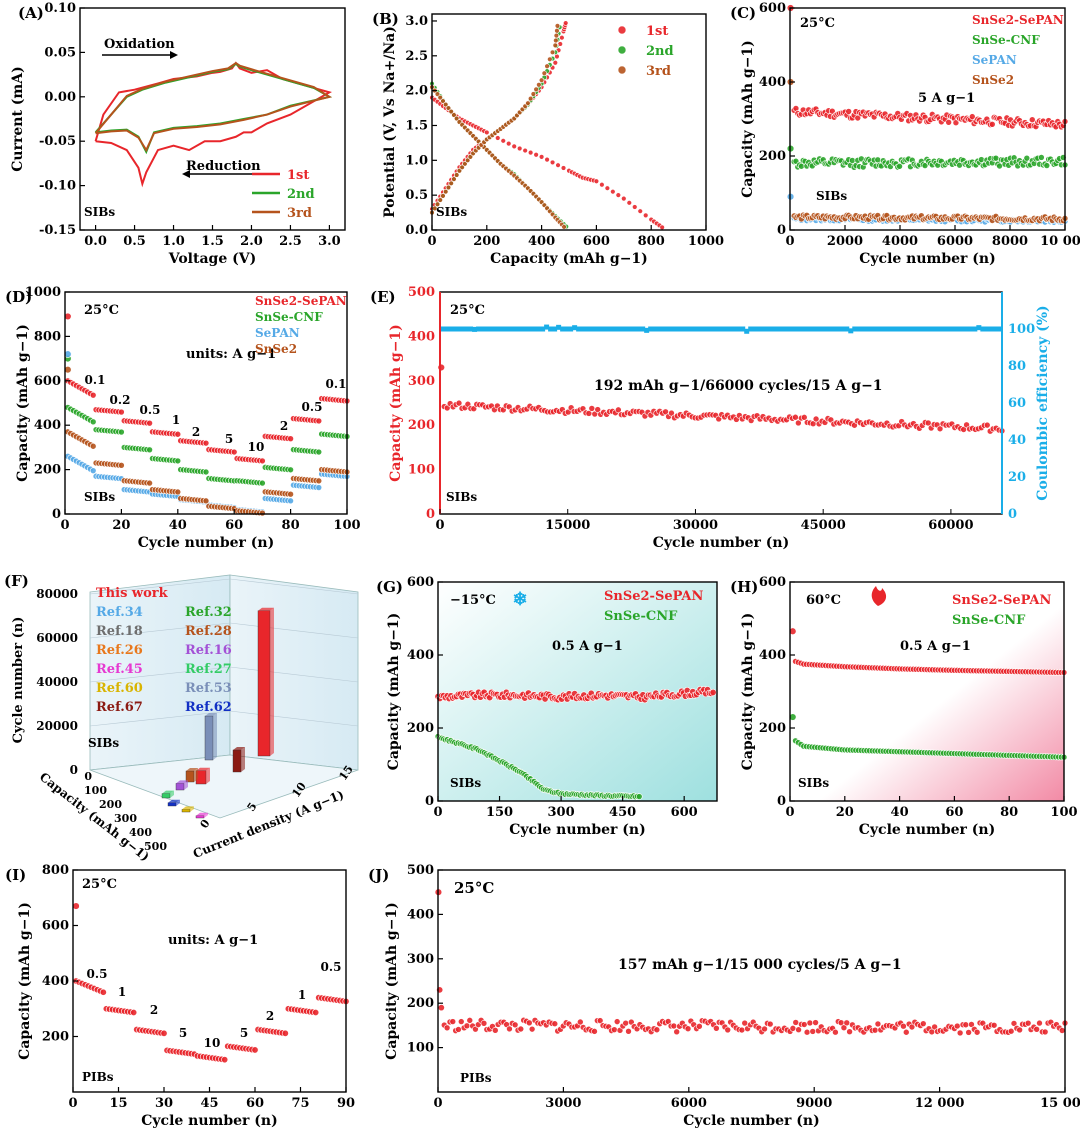  What do you see at coordinates (596, 241) in the screenshot?
I see `x-tick-label: 600` at bounding box center [596, 241].